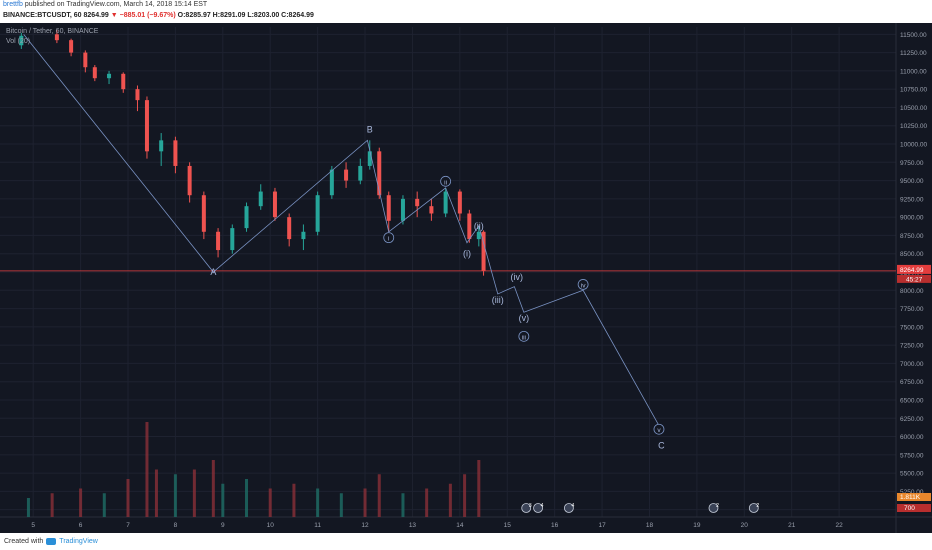 This screenshot has height=550, width=932. I want to click on y-tick-label: 5750.00, so click(912, 455).